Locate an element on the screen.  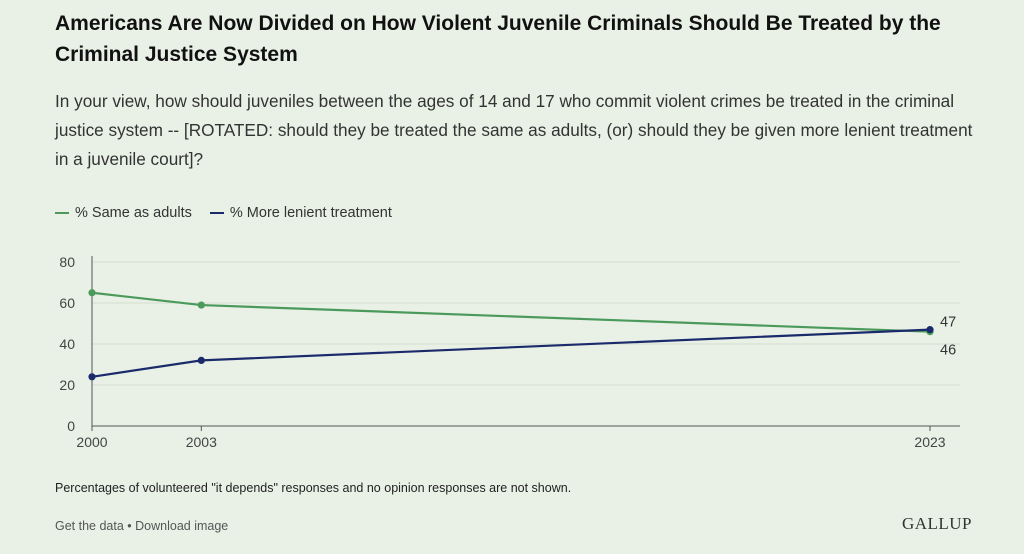
end-label-more-lenient: 47 is located at coordinates (948, 323).